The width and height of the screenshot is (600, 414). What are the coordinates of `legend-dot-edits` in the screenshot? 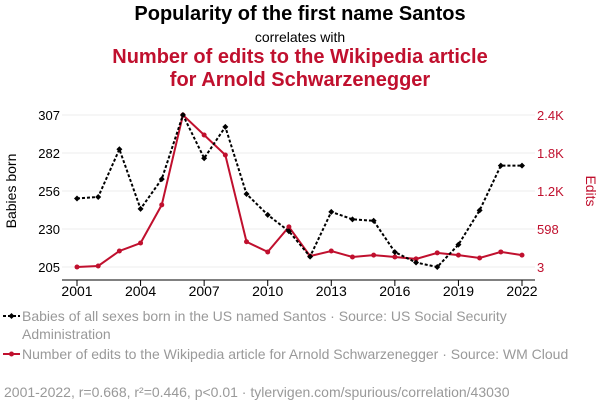 It's located at (11, 354).